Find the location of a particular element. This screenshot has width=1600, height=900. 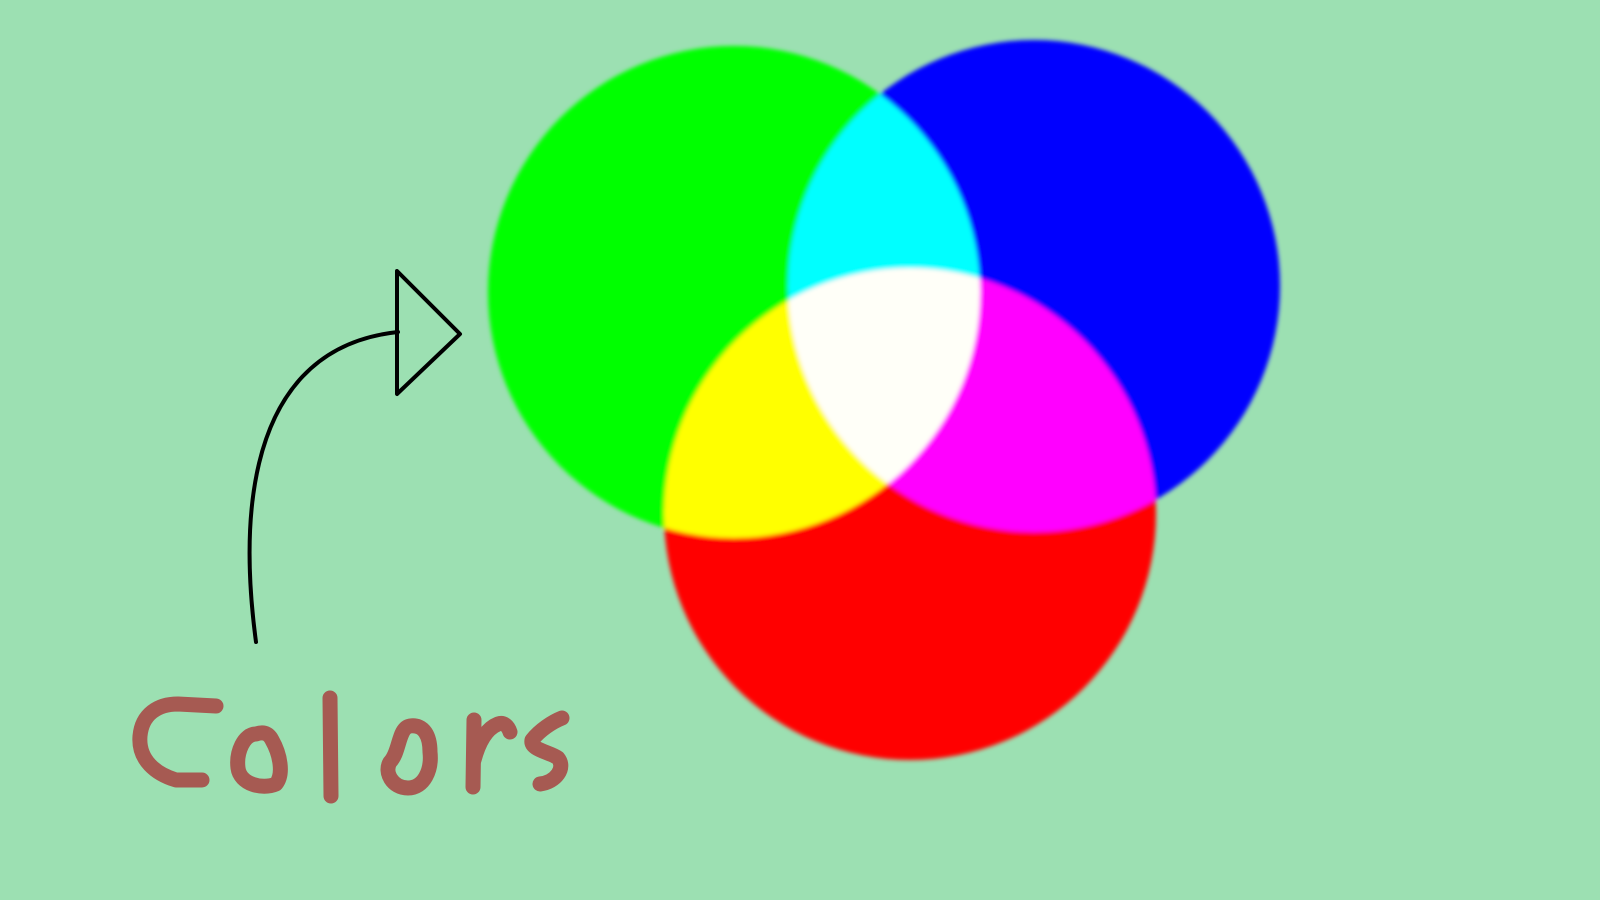

colors-handwriting is located at coordinates (351, 747).